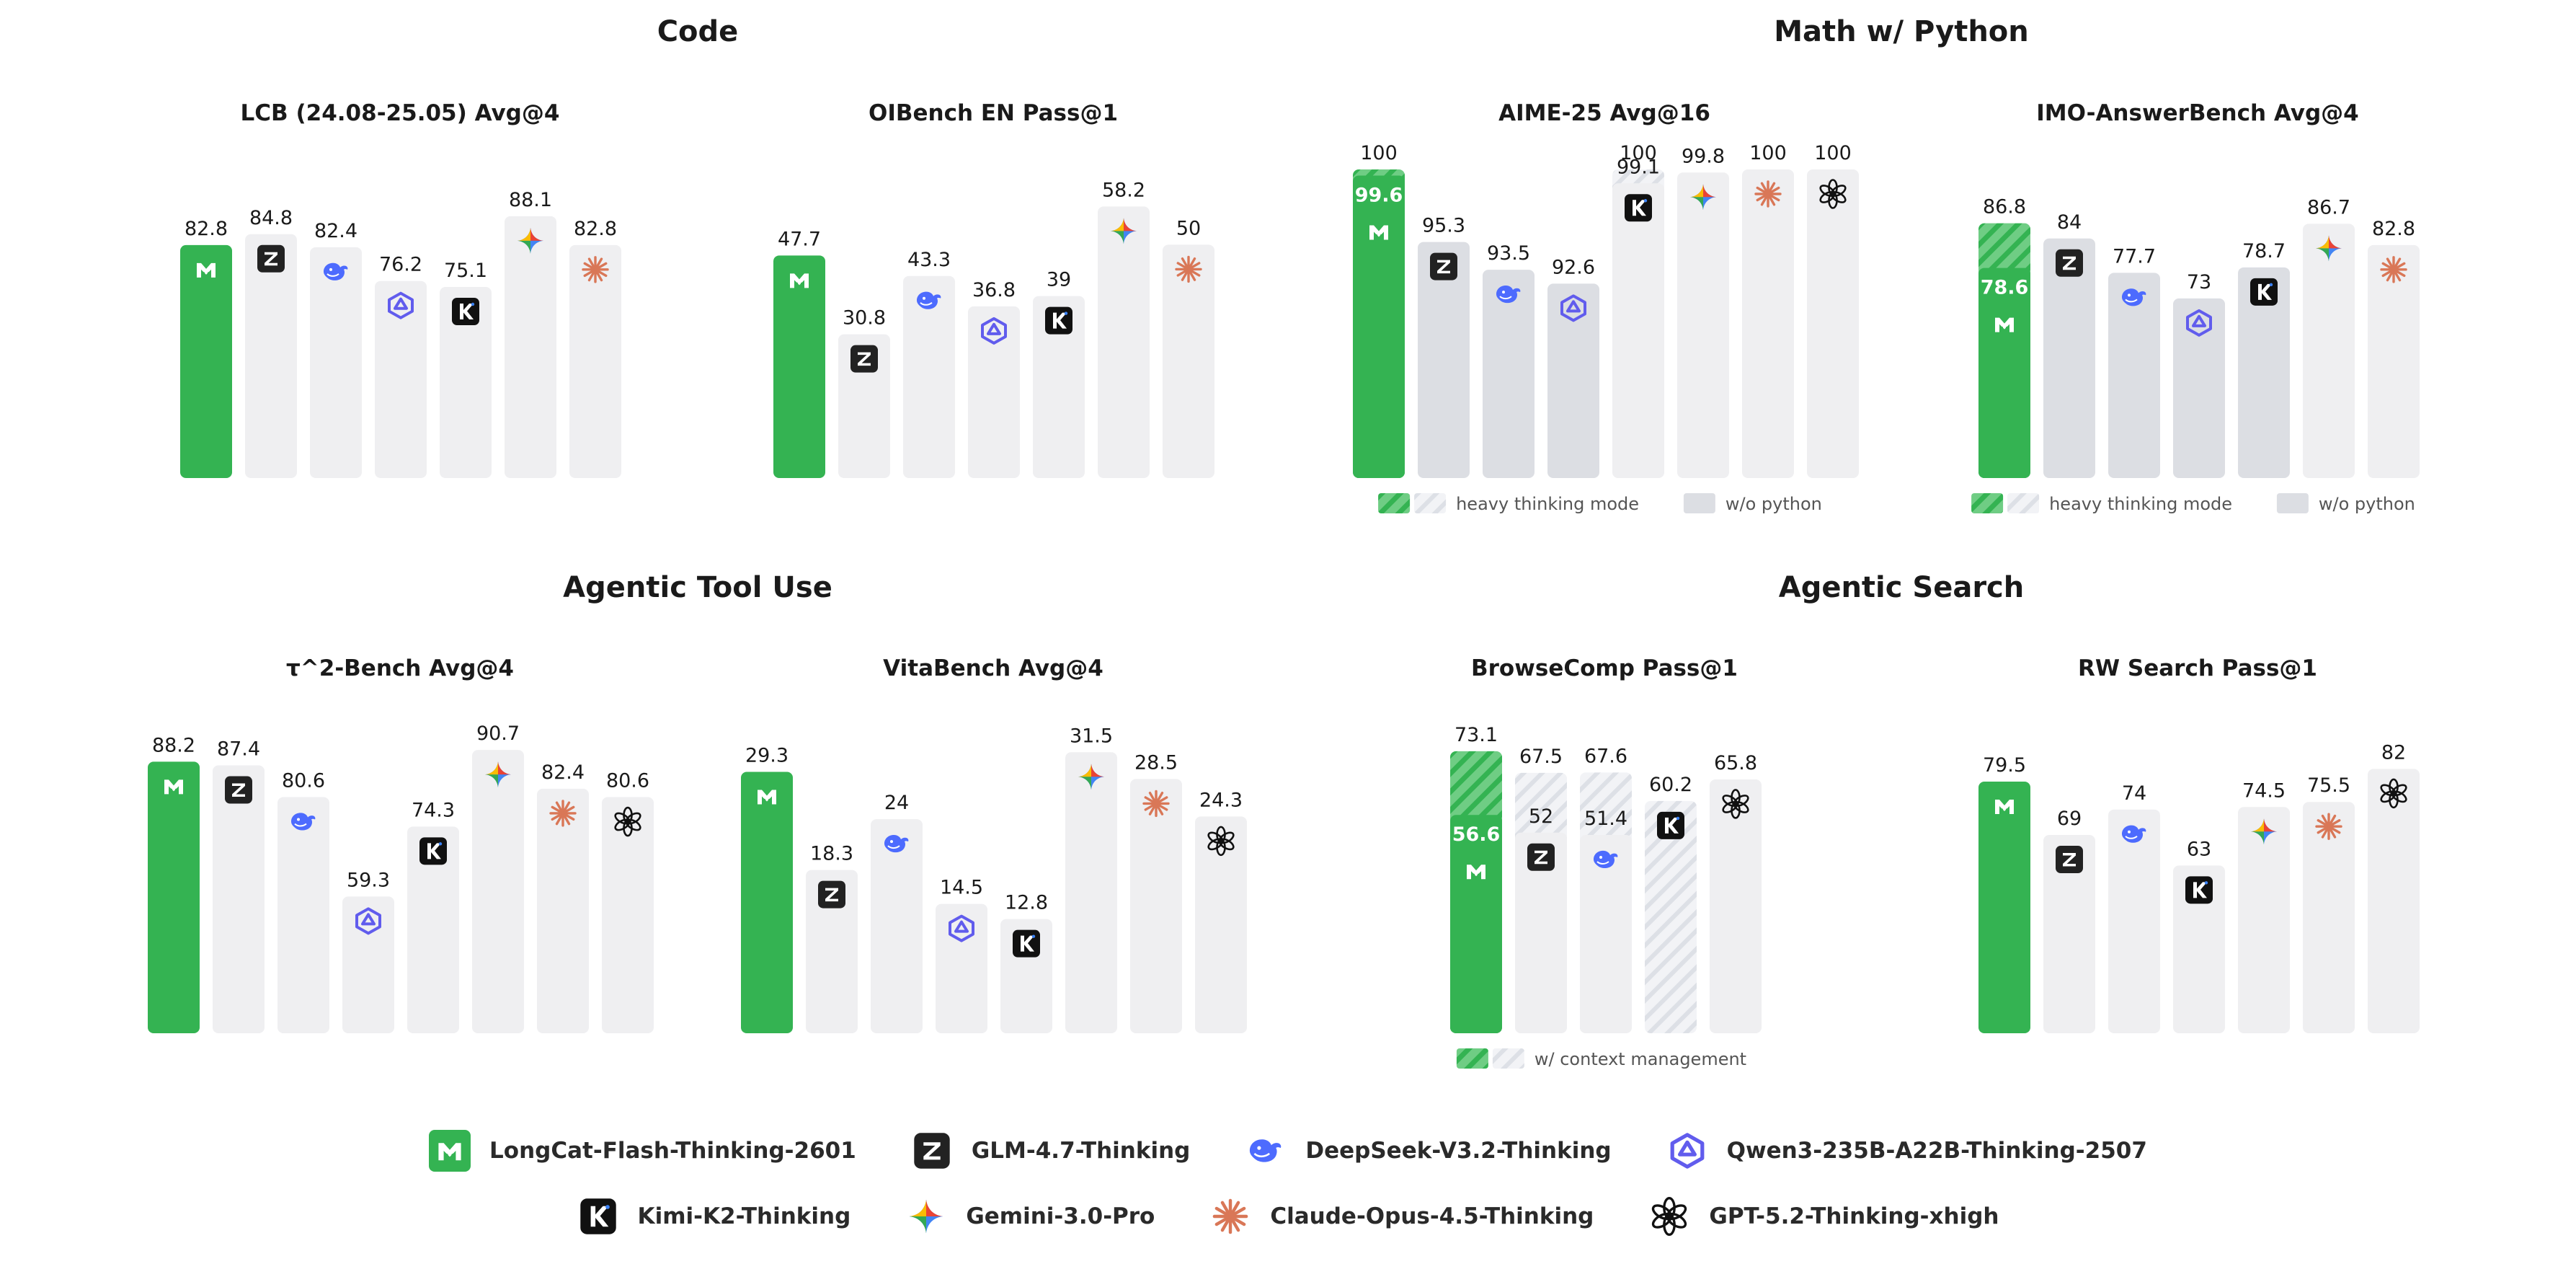  I want to click on legend-label: heavy thinking mode, so click(2140, 504).